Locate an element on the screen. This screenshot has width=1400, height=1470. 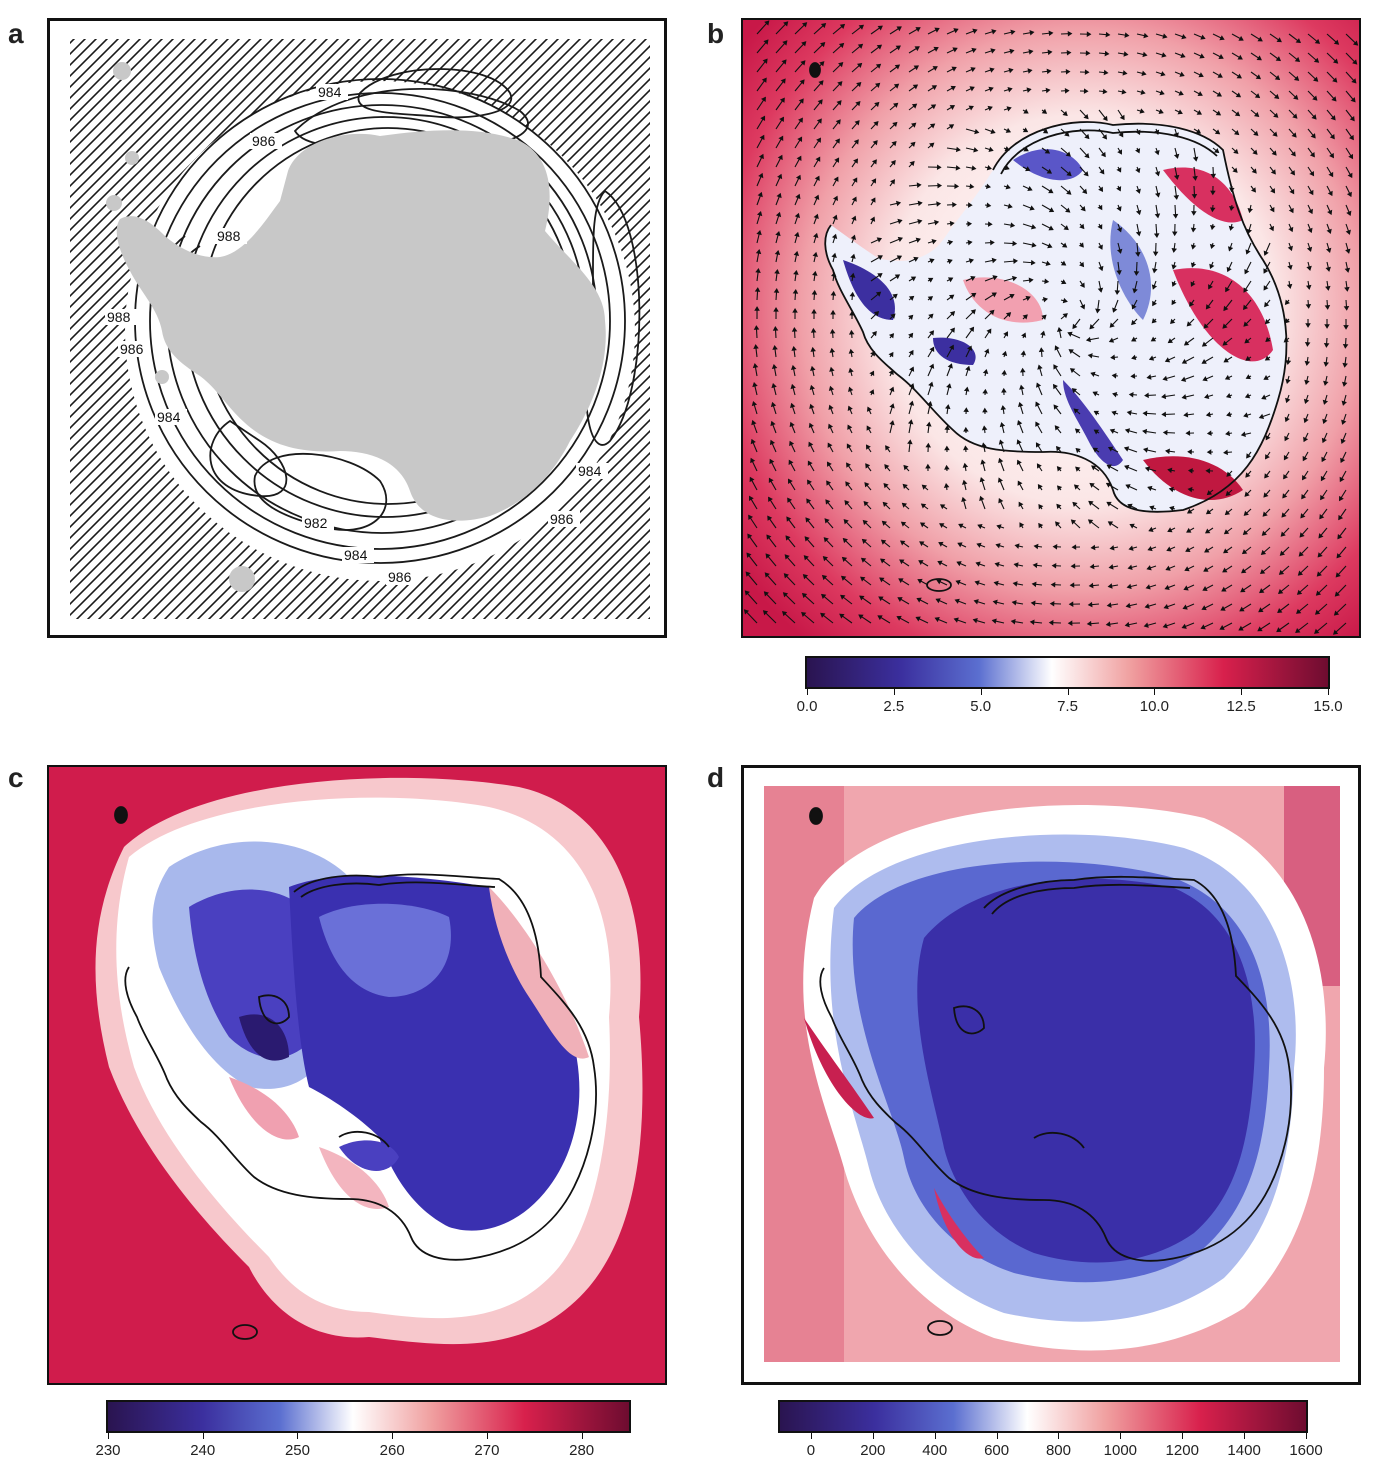
colorbar-tick-label: 2.5 is located at coordinates (894, 706).